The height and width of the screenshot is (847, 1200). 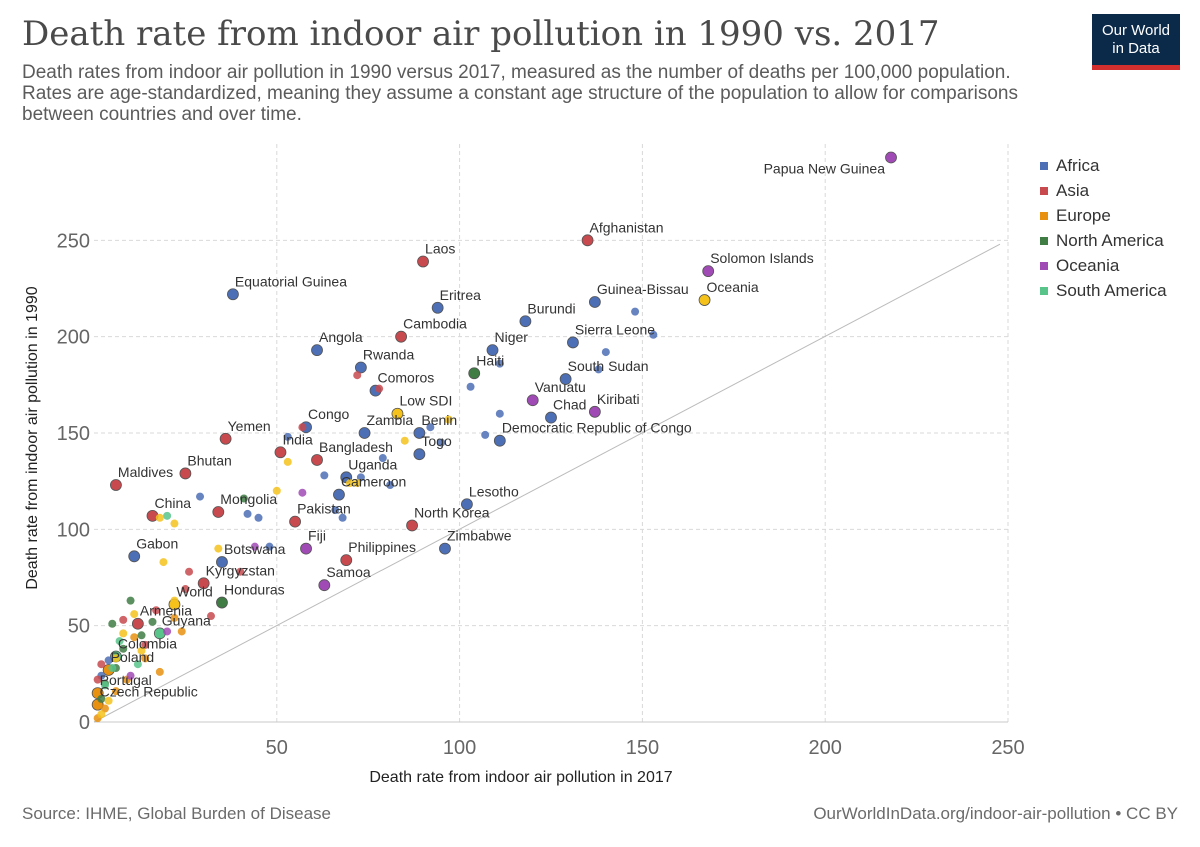 What do you see at coordinates (594, 411) in the screenshot?
I see `data-point-kiribati` at bounding box center [594, 411].